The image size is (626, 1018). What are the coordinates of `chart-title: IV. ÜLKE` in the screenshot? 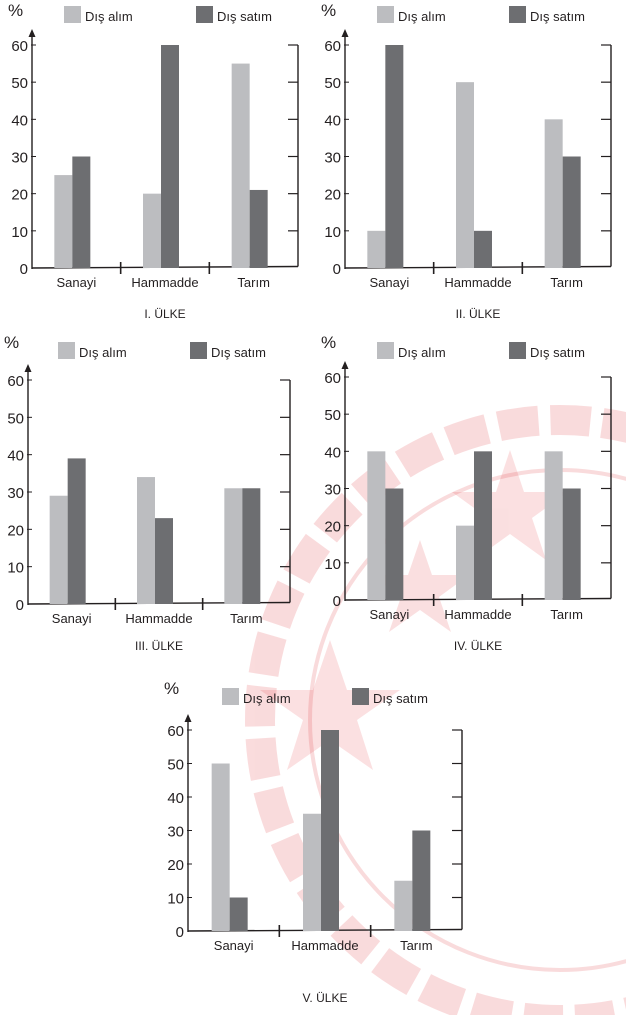 It's located at (478, 646).